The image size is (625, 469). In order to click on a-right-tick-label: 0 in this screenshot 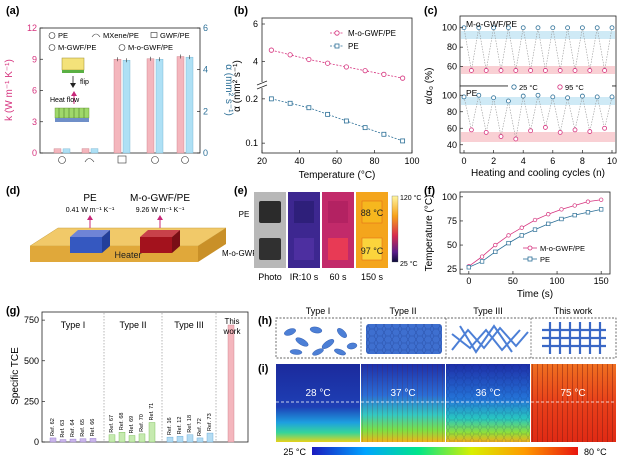, I will do `click(205, 153)`.